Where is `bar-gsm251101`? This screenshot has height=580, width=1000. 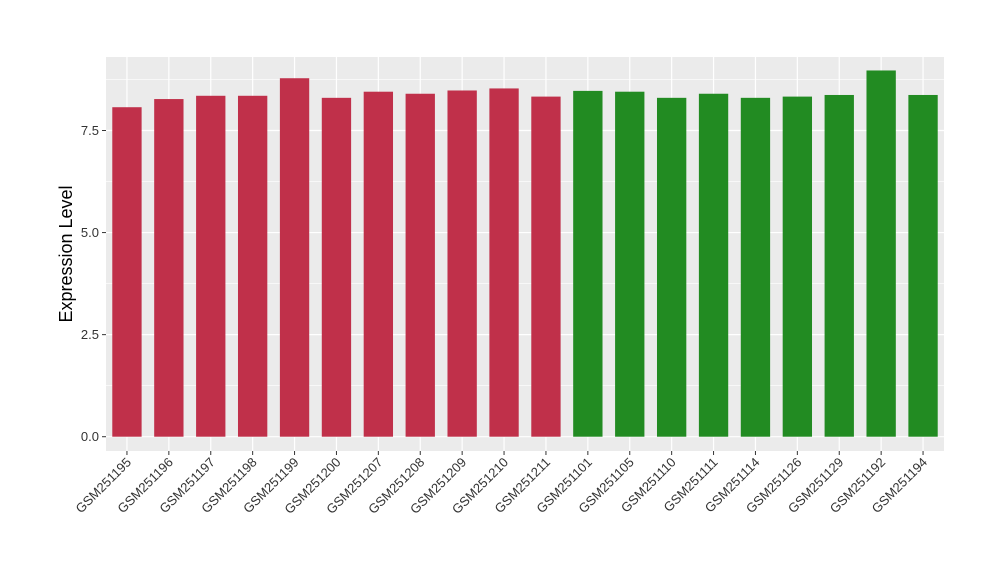
bar-gsm251101 is located at coordinates (588, 263).